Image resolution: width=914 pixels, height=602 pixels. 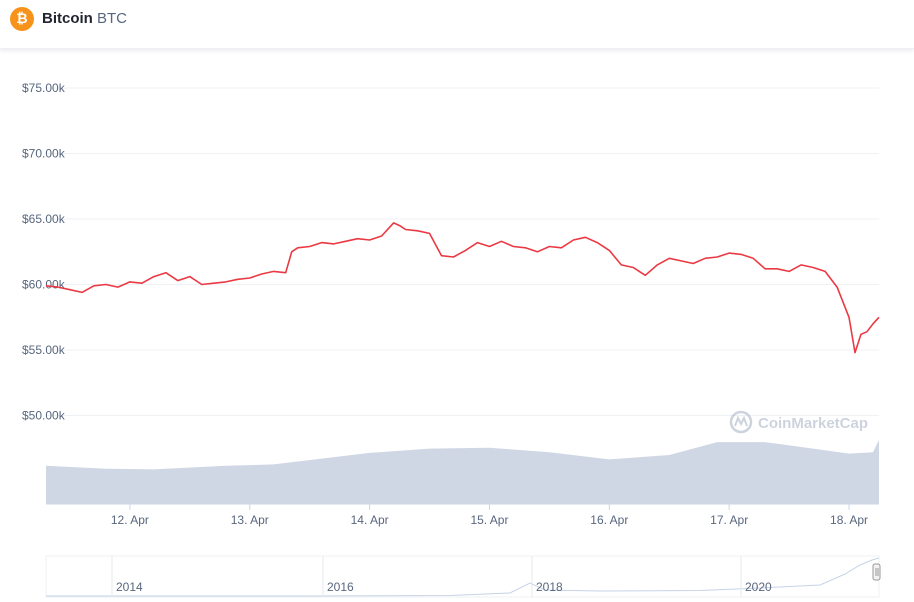 What do you see at coordinates (129, 587) in the screenshot?
I see `navigator-tick-label: 2014` at bounding box center [129, 587].